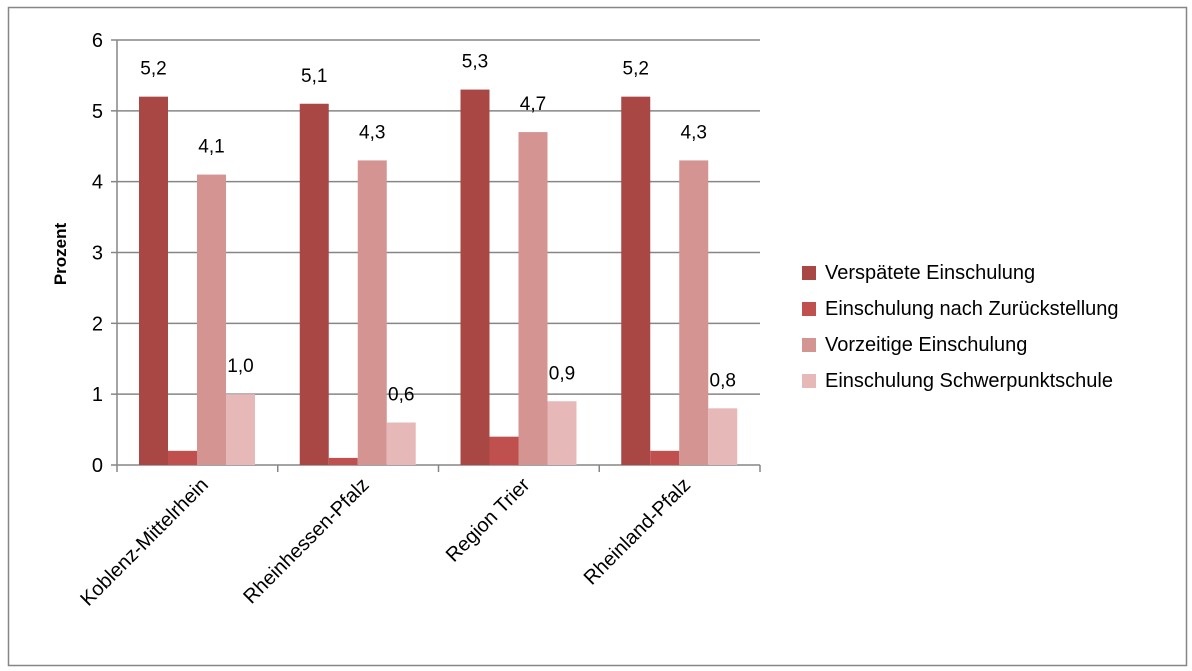 Image resolution: width=1192 pixels, height=671 pixels. Describe the element at coordinates (97, 41) in the screenshot. I see `y-tick-label: 6` at that location.